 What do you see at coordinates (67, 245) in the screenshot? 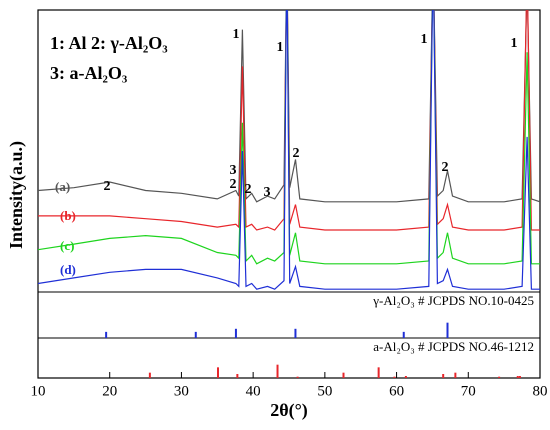
I see `series-label: (c)` at bounding box center [67, 245].